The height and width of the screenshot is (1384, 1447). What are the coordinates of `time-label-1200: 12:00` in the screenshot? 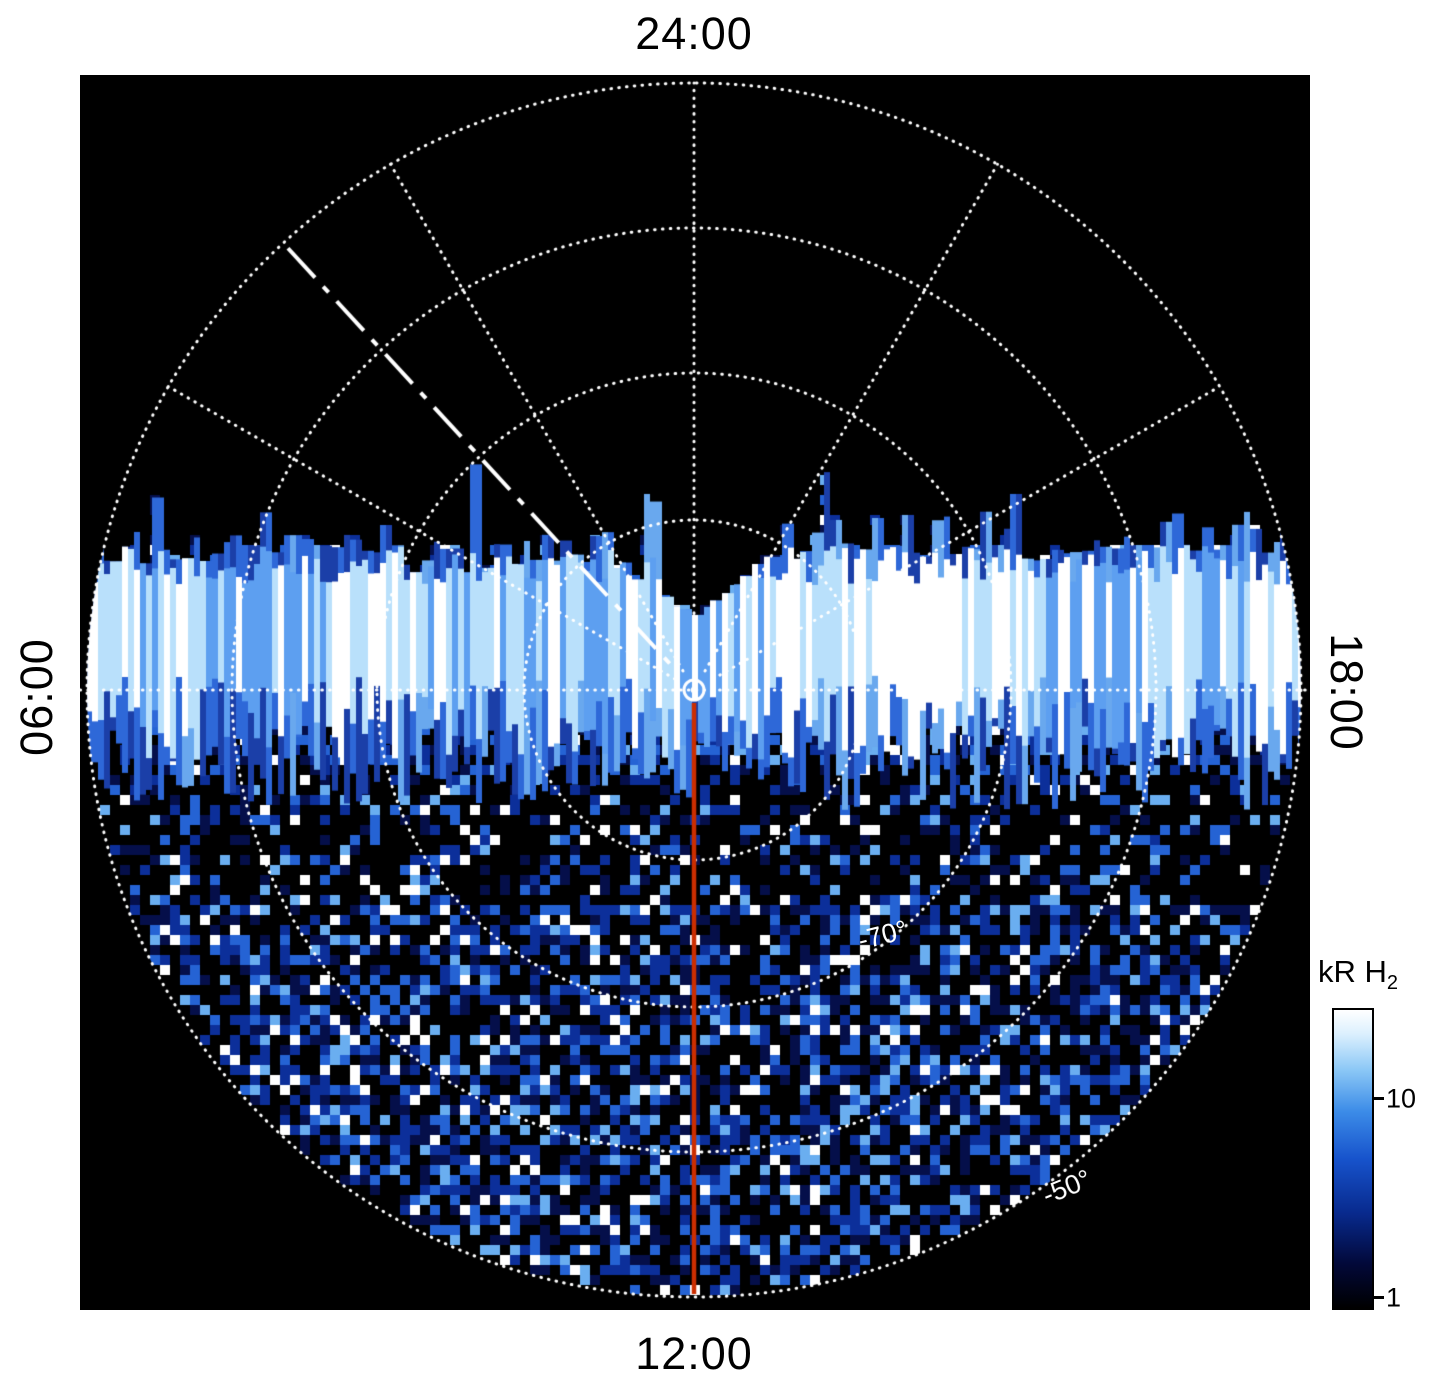 It's located at (694, 1353).